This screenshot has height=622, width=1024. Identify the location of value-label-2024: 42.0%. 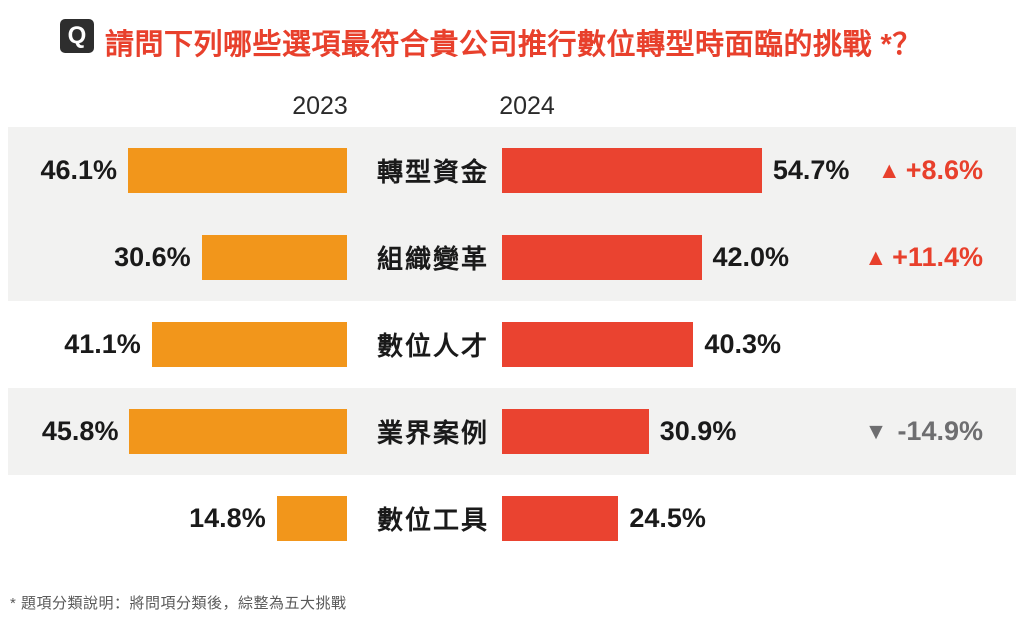
(751, 257).